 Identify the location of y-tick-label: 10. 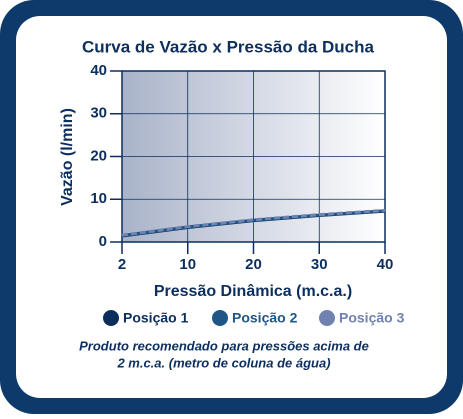
(98, 198).